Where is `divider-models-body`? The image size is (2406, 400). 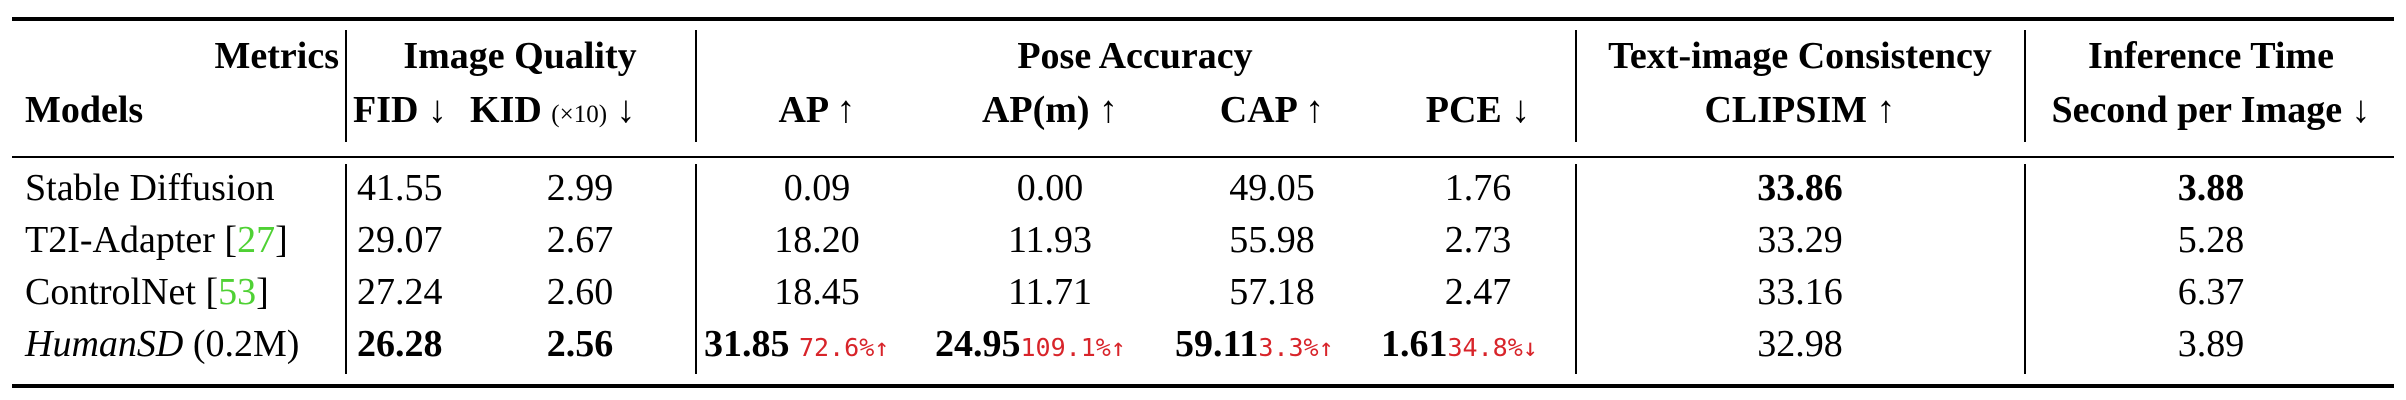
divider-models-body is located at coordinates (346, 269).